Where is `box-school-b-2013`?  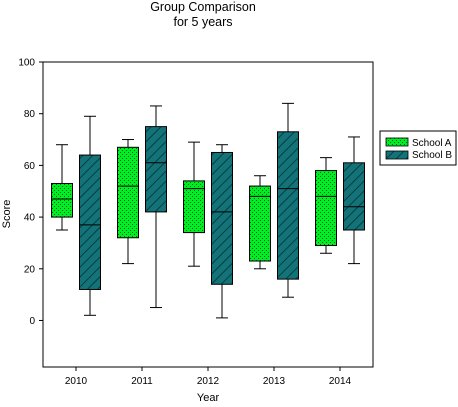
box-school-b-2013 is located at coordinates (288, 200).